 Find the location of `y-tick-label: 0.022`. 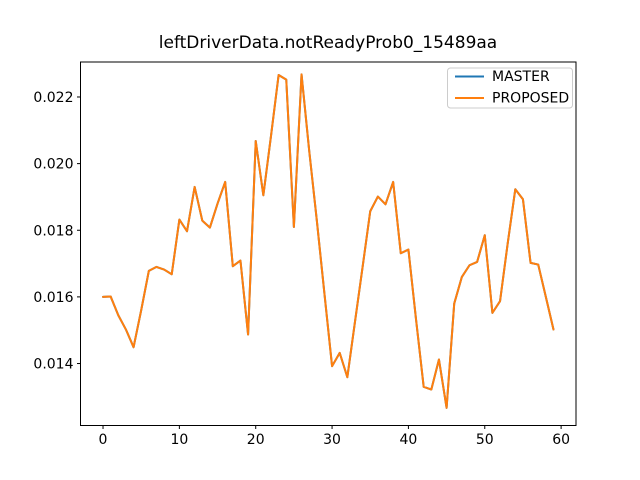

y-tick-label: 0.022 is located at coordinates (53, 98).